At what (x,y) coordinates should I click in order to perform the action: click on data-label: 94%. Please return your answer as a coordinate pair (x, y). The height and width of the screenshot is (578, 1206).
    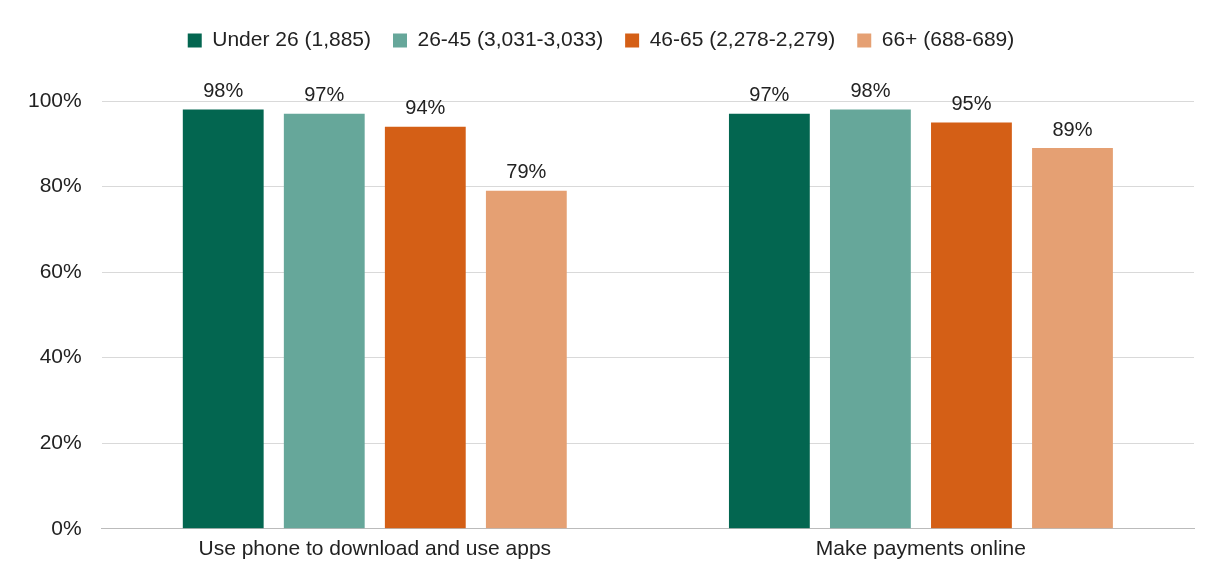
    Looking at the image, I should click on (425, 107).